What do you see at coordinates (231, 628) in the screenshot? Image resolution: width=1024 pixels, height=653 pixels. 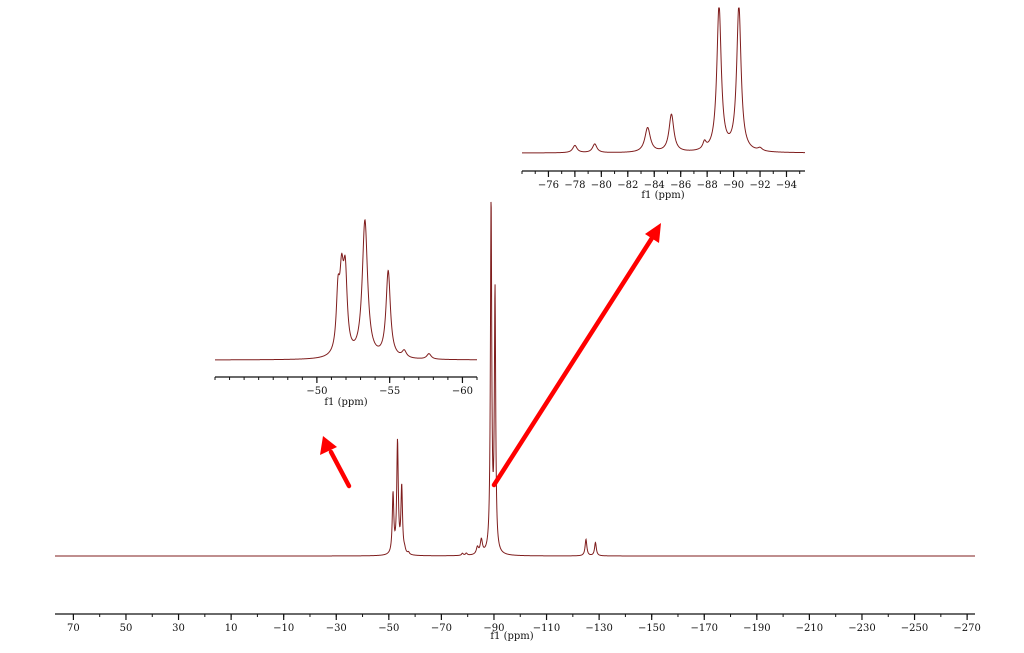 I see `tick-label: 10` at bounding box center [231, 628].